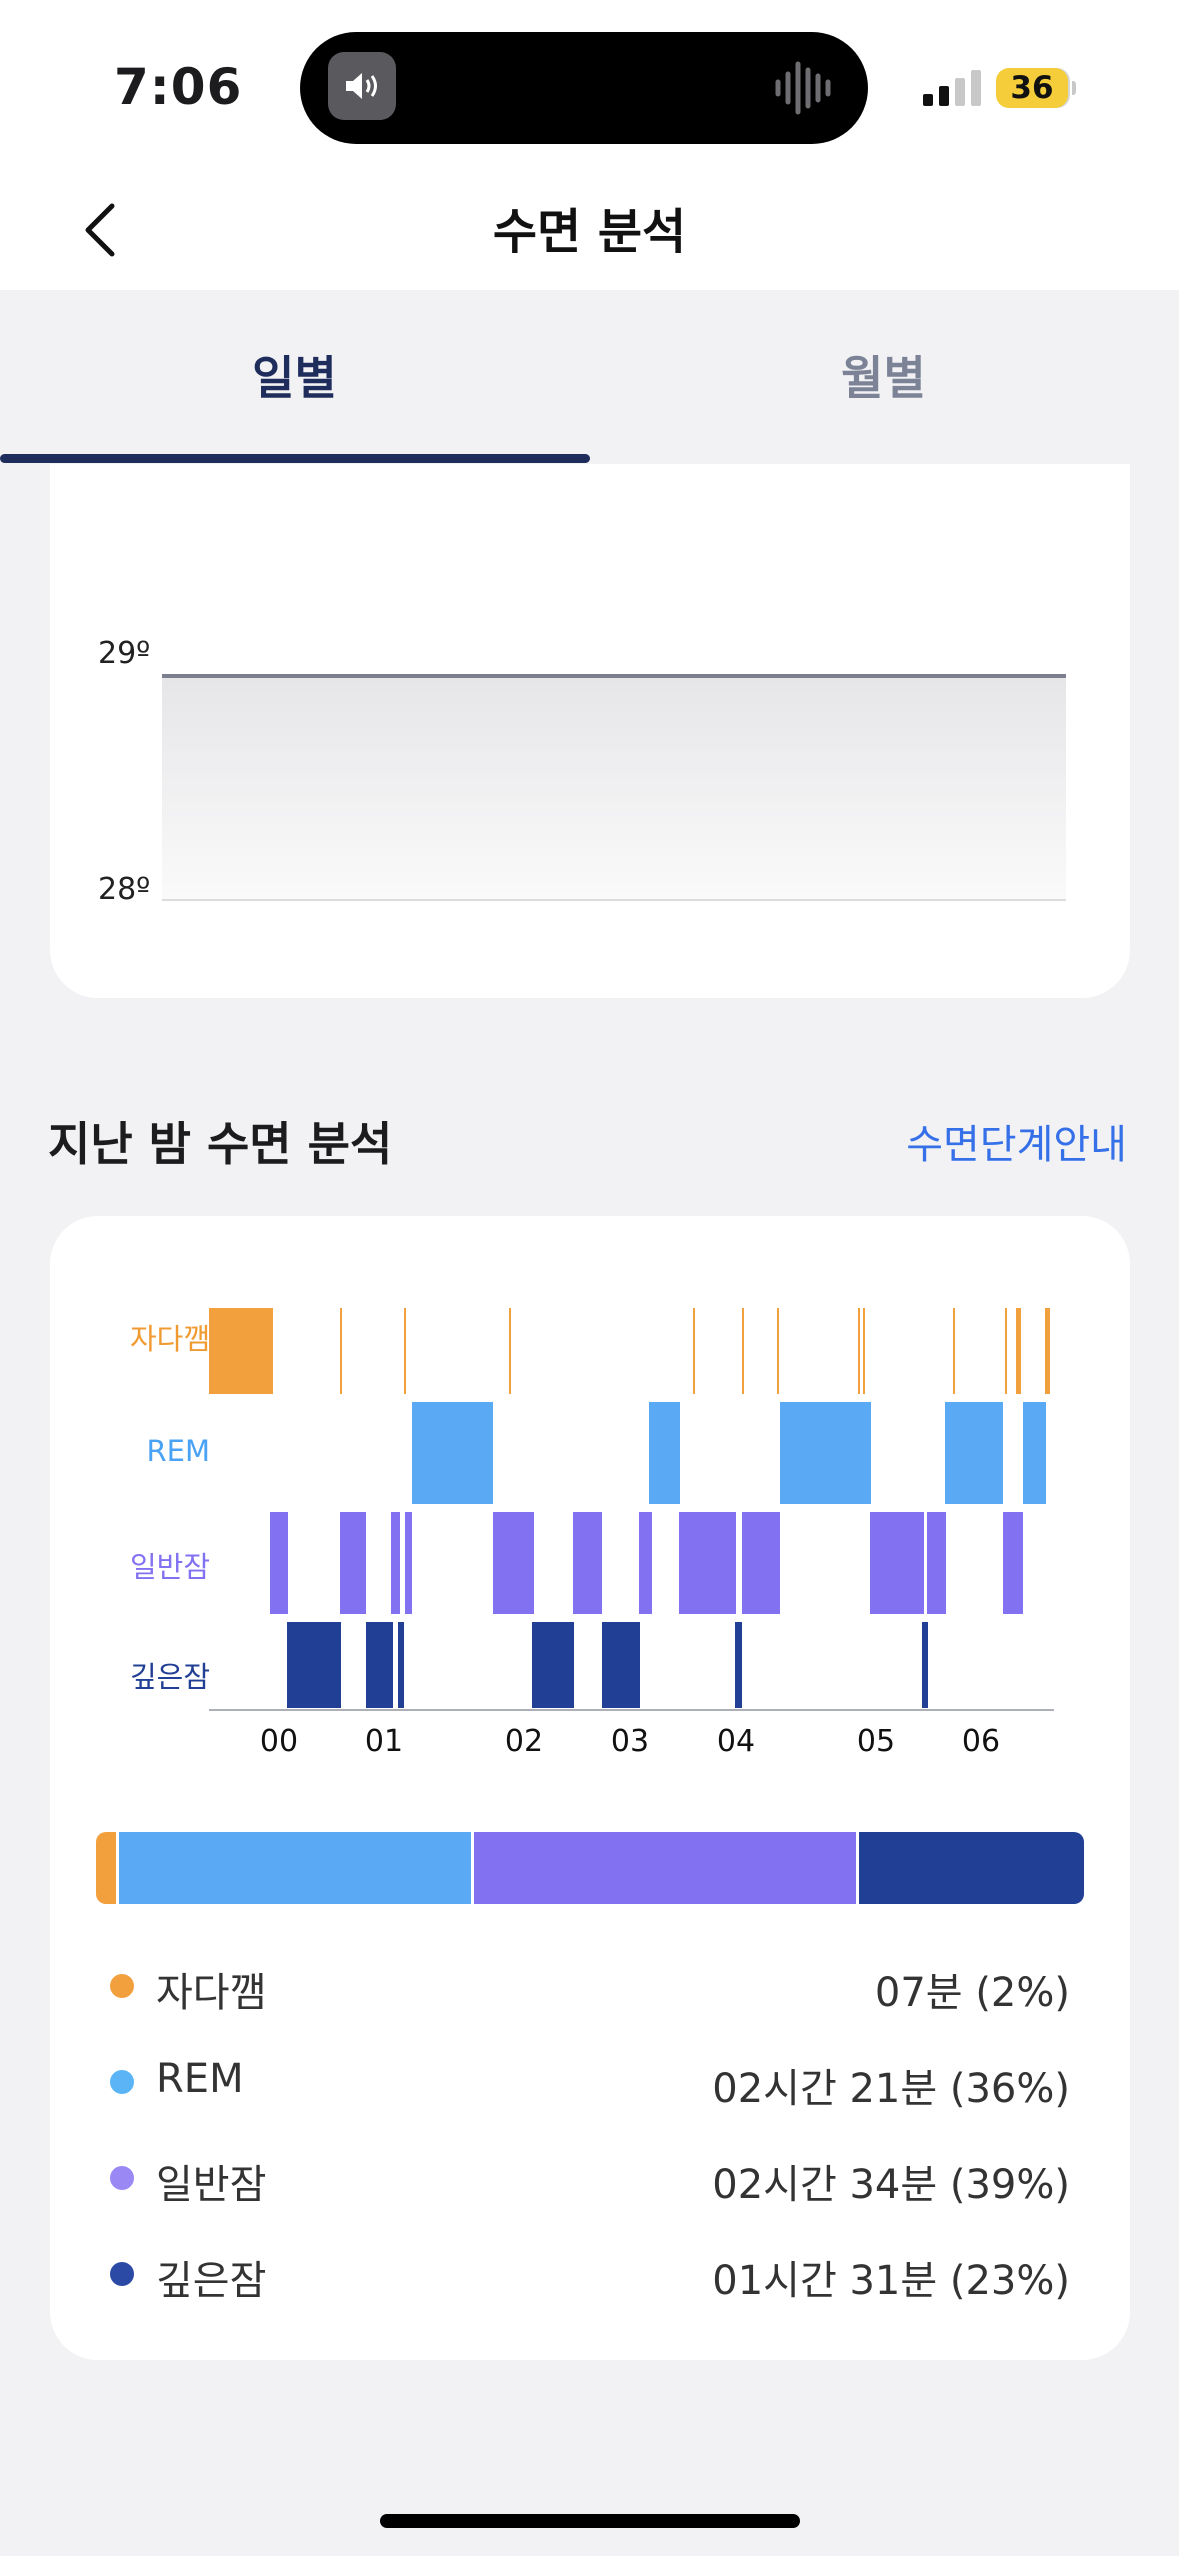 The width and height of the screenshot is (1179, 2556). Describe the element at coordinates (169, 1677) in the screenshot. I see `stage-label-deep: 깊은잠` at that location.